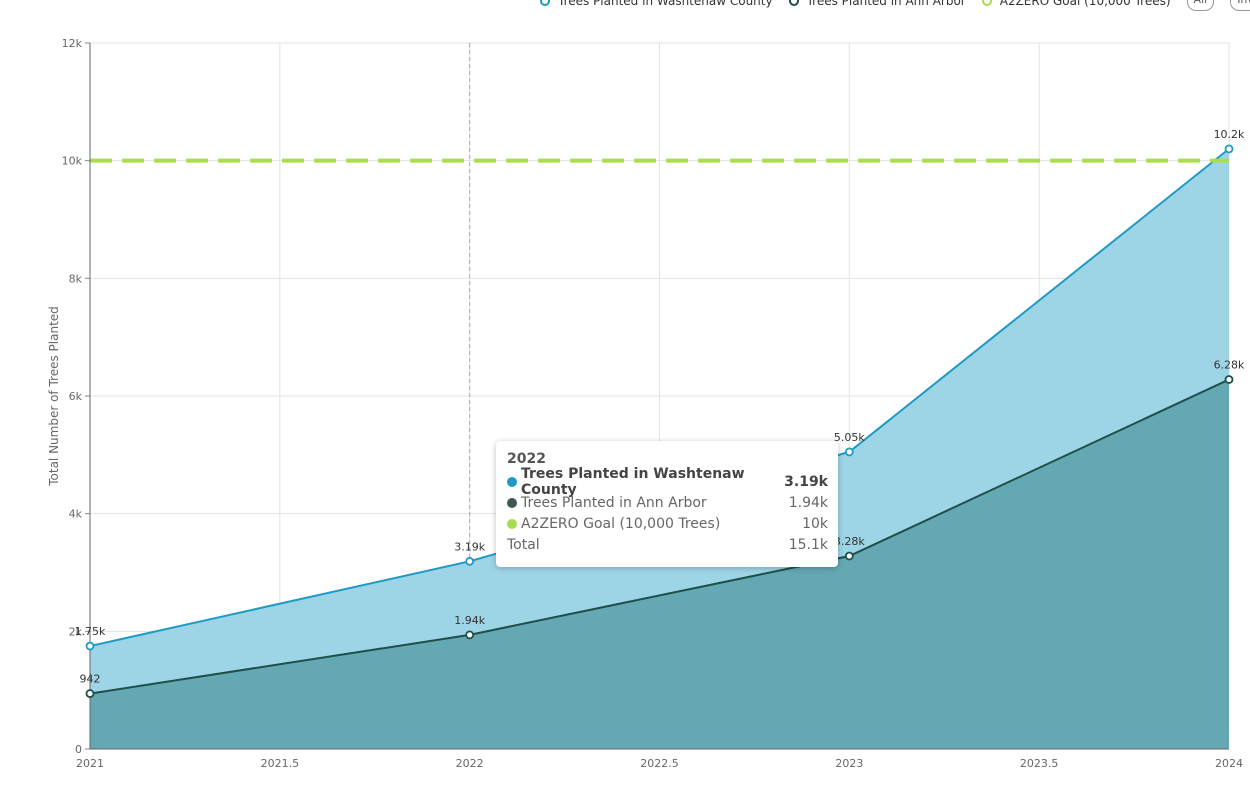  What do you see at coordinates (512, 481) in the screenshot?
I see `tooltip-dot-washtenaw` at bounding box center [512, 481].